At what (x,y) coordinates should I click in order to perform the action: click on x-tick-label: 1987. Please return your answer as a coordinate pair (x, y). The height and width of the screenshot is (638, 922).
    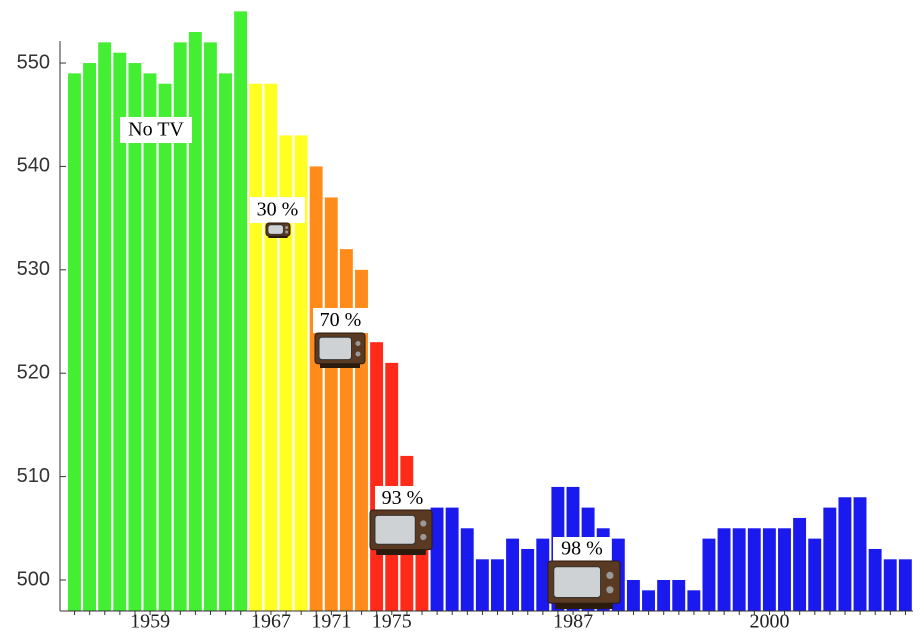
    Looking at the image, I should click on (573, 622).